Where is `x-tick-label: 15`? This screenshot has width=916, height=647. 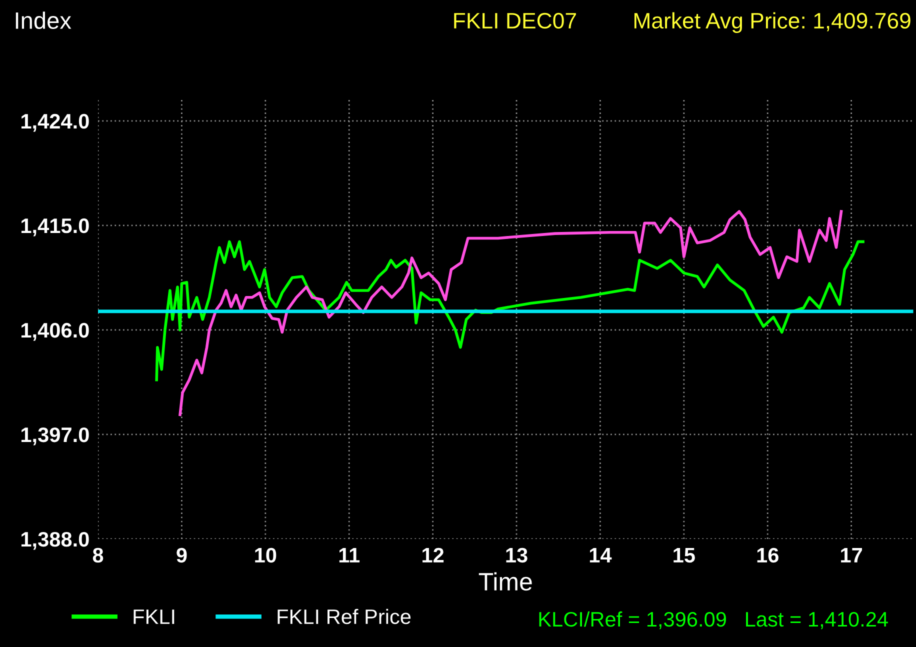 x-tick-label: 15 is located at coordinates (684, 555).